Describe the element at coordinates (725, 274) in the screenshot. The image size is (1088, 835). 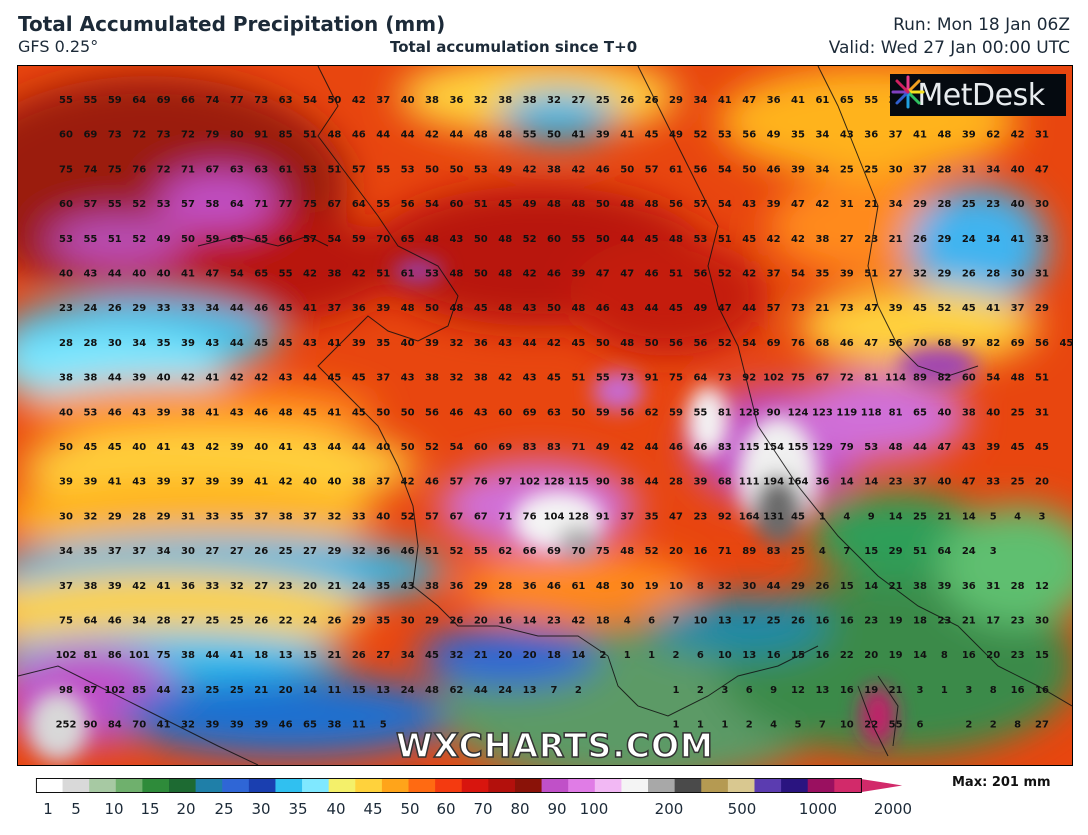
I see `grid-value: 52` at that location.